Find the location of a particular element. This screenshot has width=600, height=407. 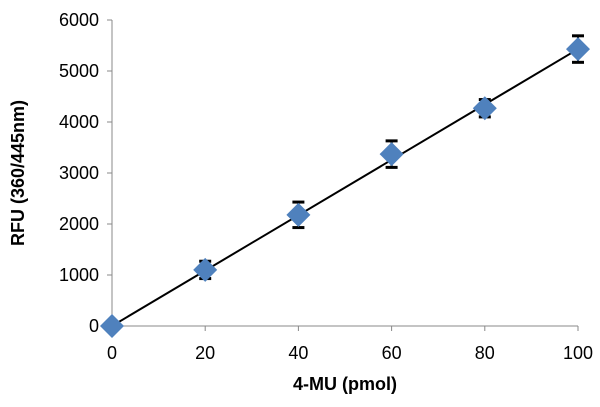

y-axis-title: RFU (360/445nm) is located at coordinates (18, 173).